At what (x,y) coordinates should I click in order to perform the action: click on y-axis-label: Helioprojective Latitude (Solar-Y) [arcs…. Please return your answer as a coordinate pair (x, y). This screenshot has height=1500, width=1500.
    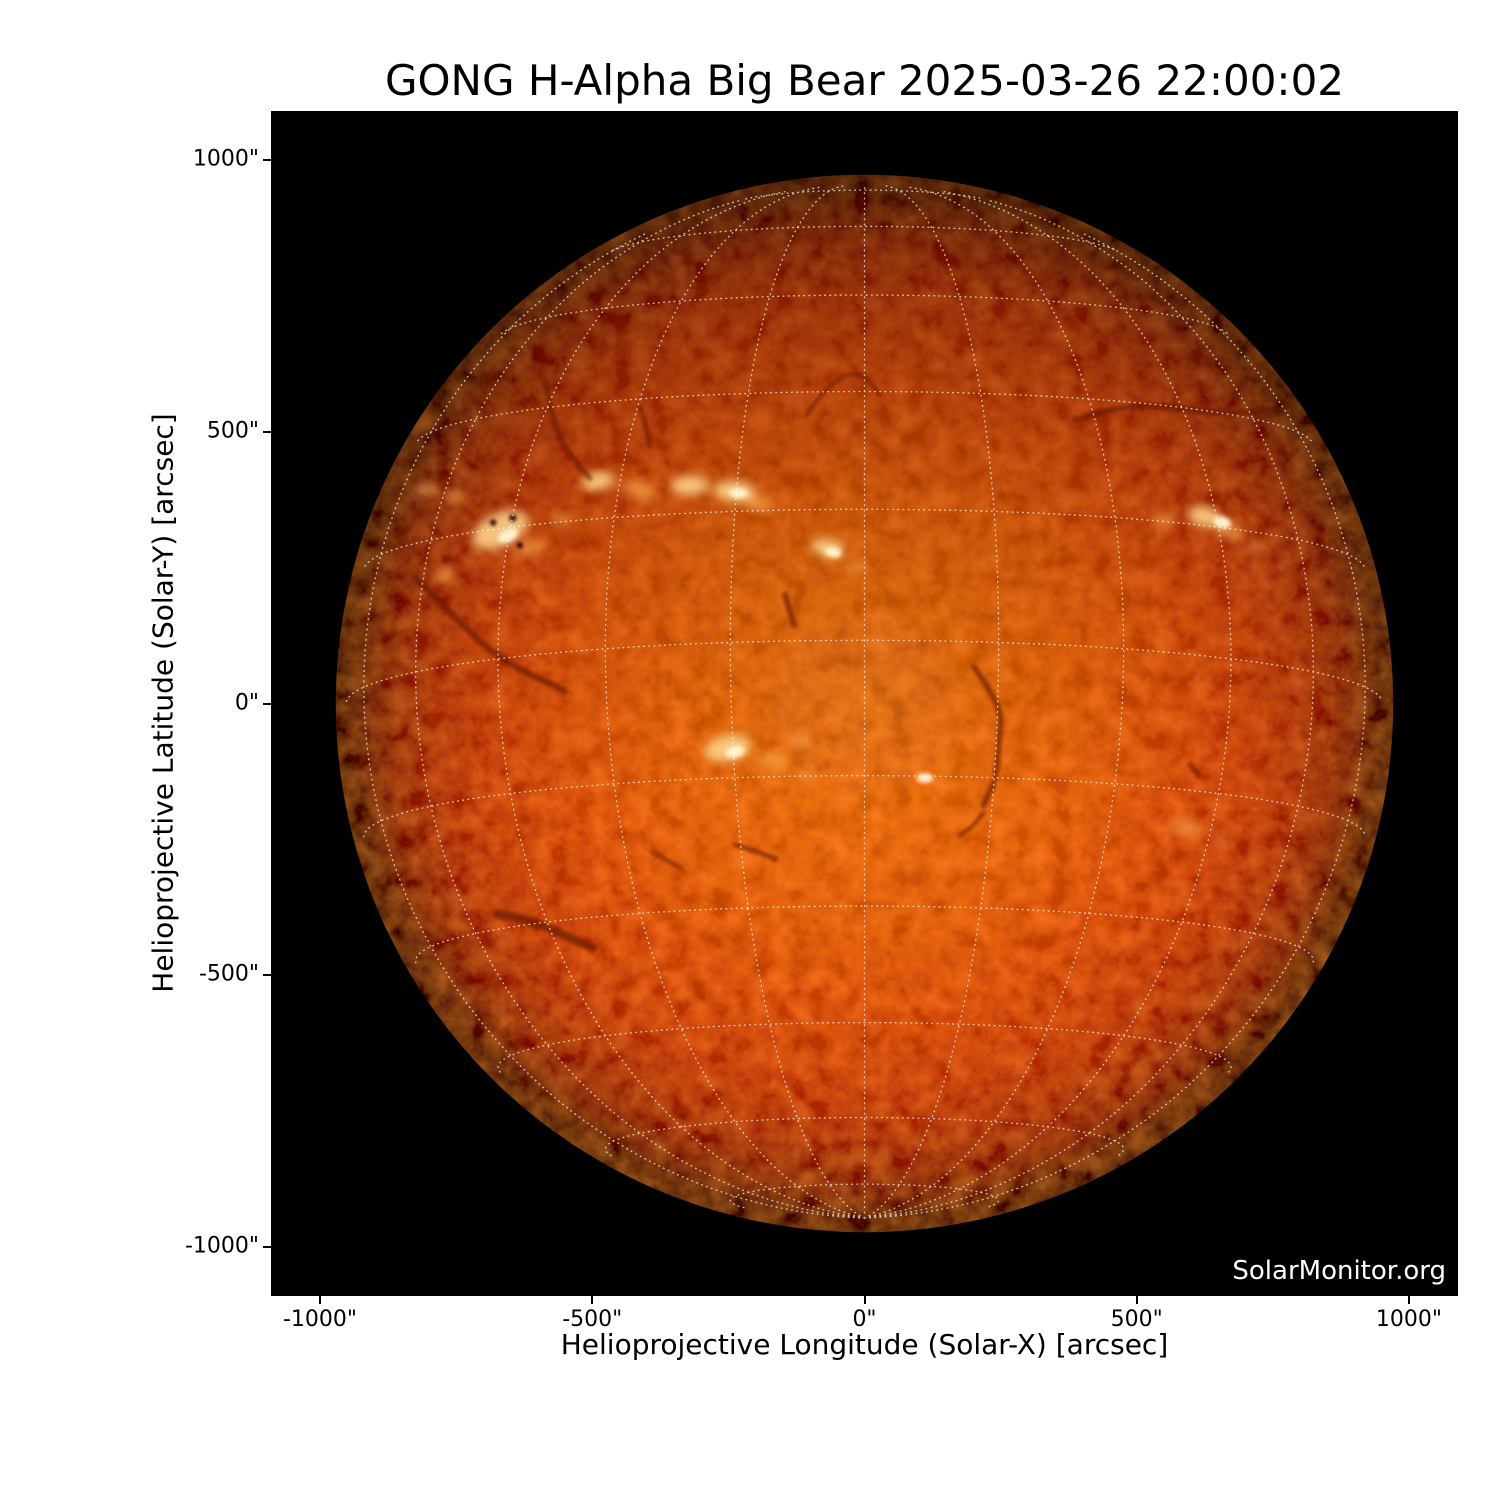
    Looking at the image, I should click on (163, 703).